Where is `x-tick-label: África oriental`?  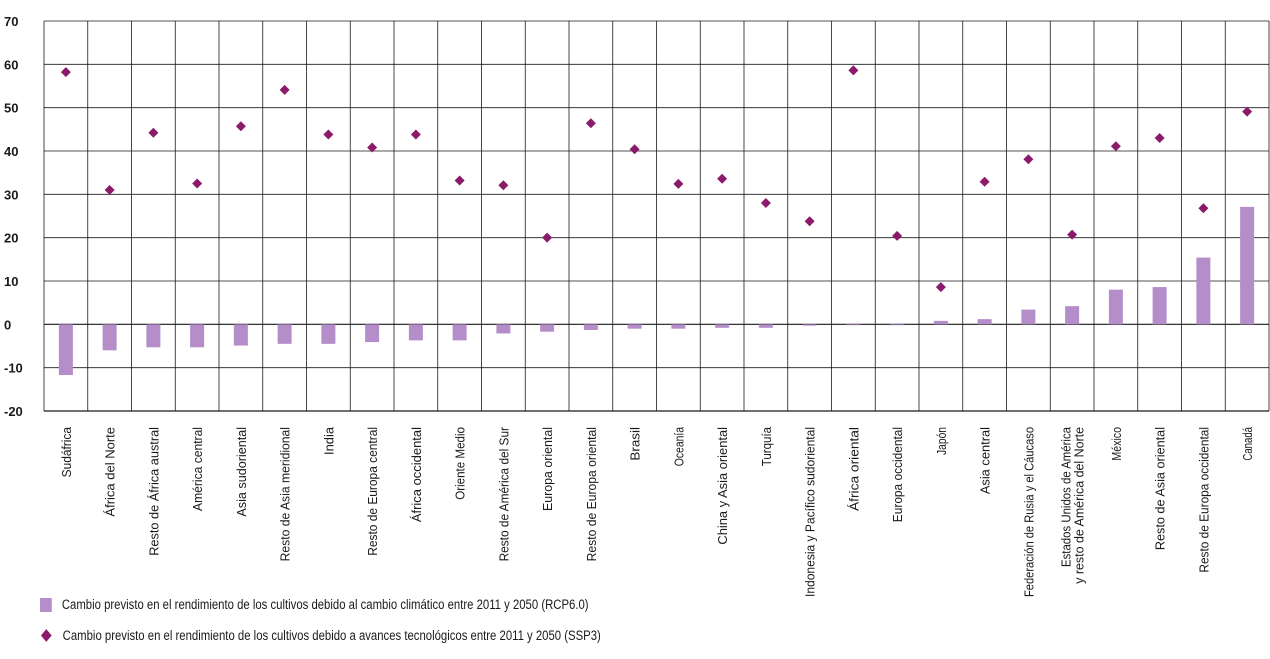
x-tick-label: África oriental is located at coordinates (853, 469).